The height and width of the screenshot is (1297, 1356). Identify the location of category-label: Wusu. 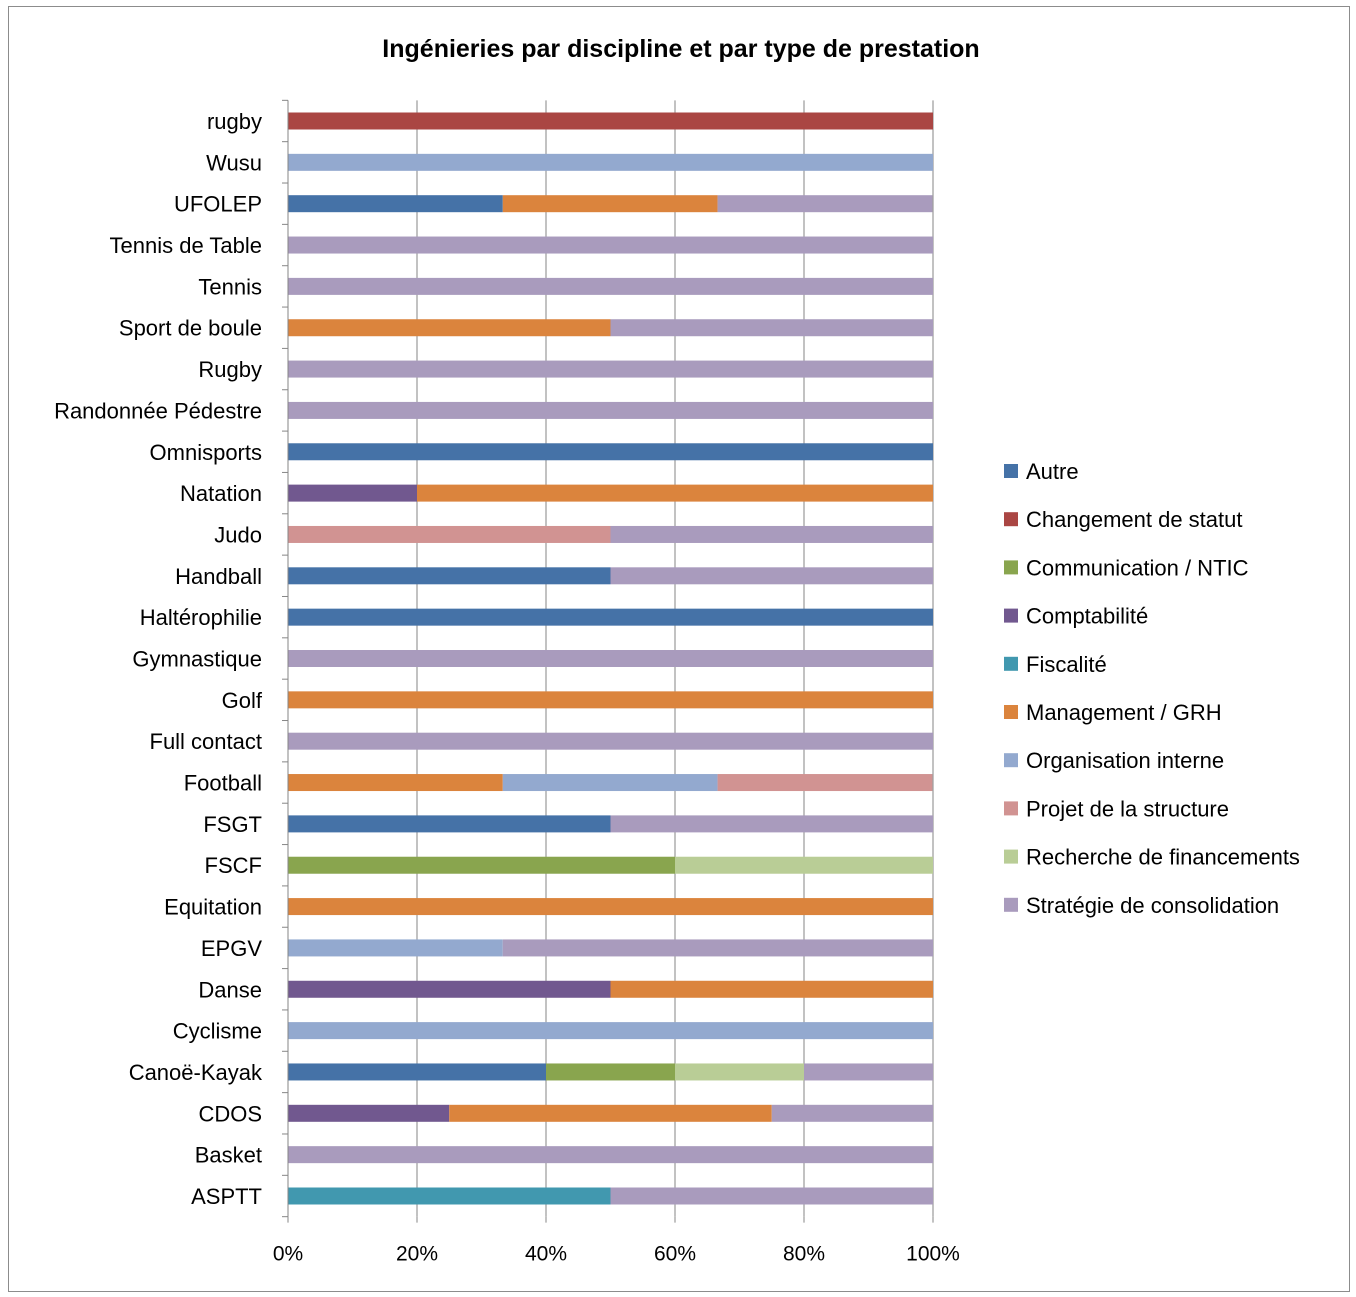
(234, 162).